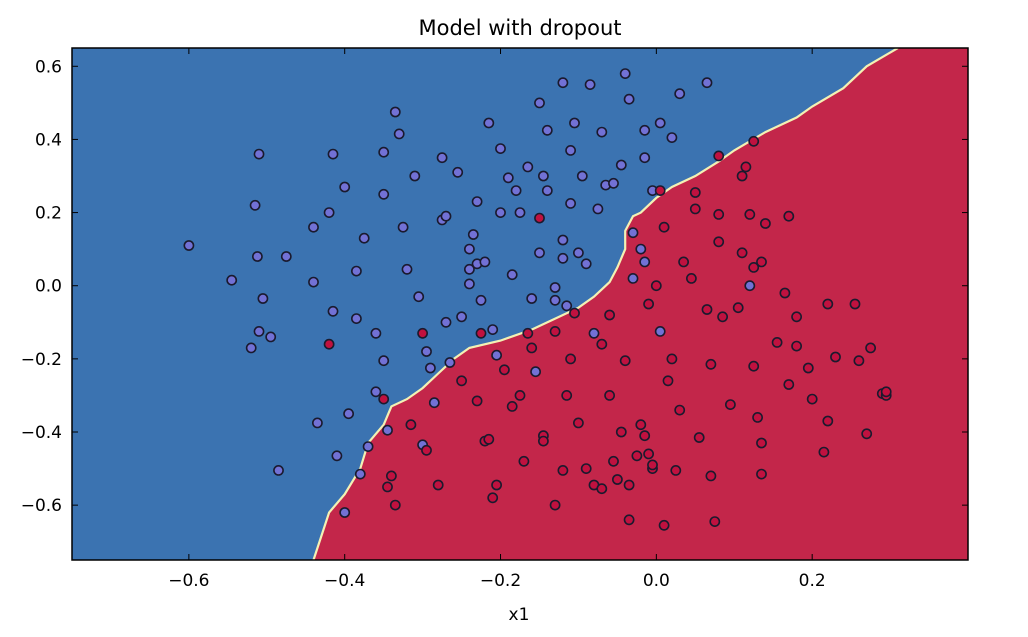 Image resolution: width=1028 pixels, height=637 pixels. Describe the element at coordinates (41, 506) in the screenshot. I see `y-tick-label: −0.6` at that location.